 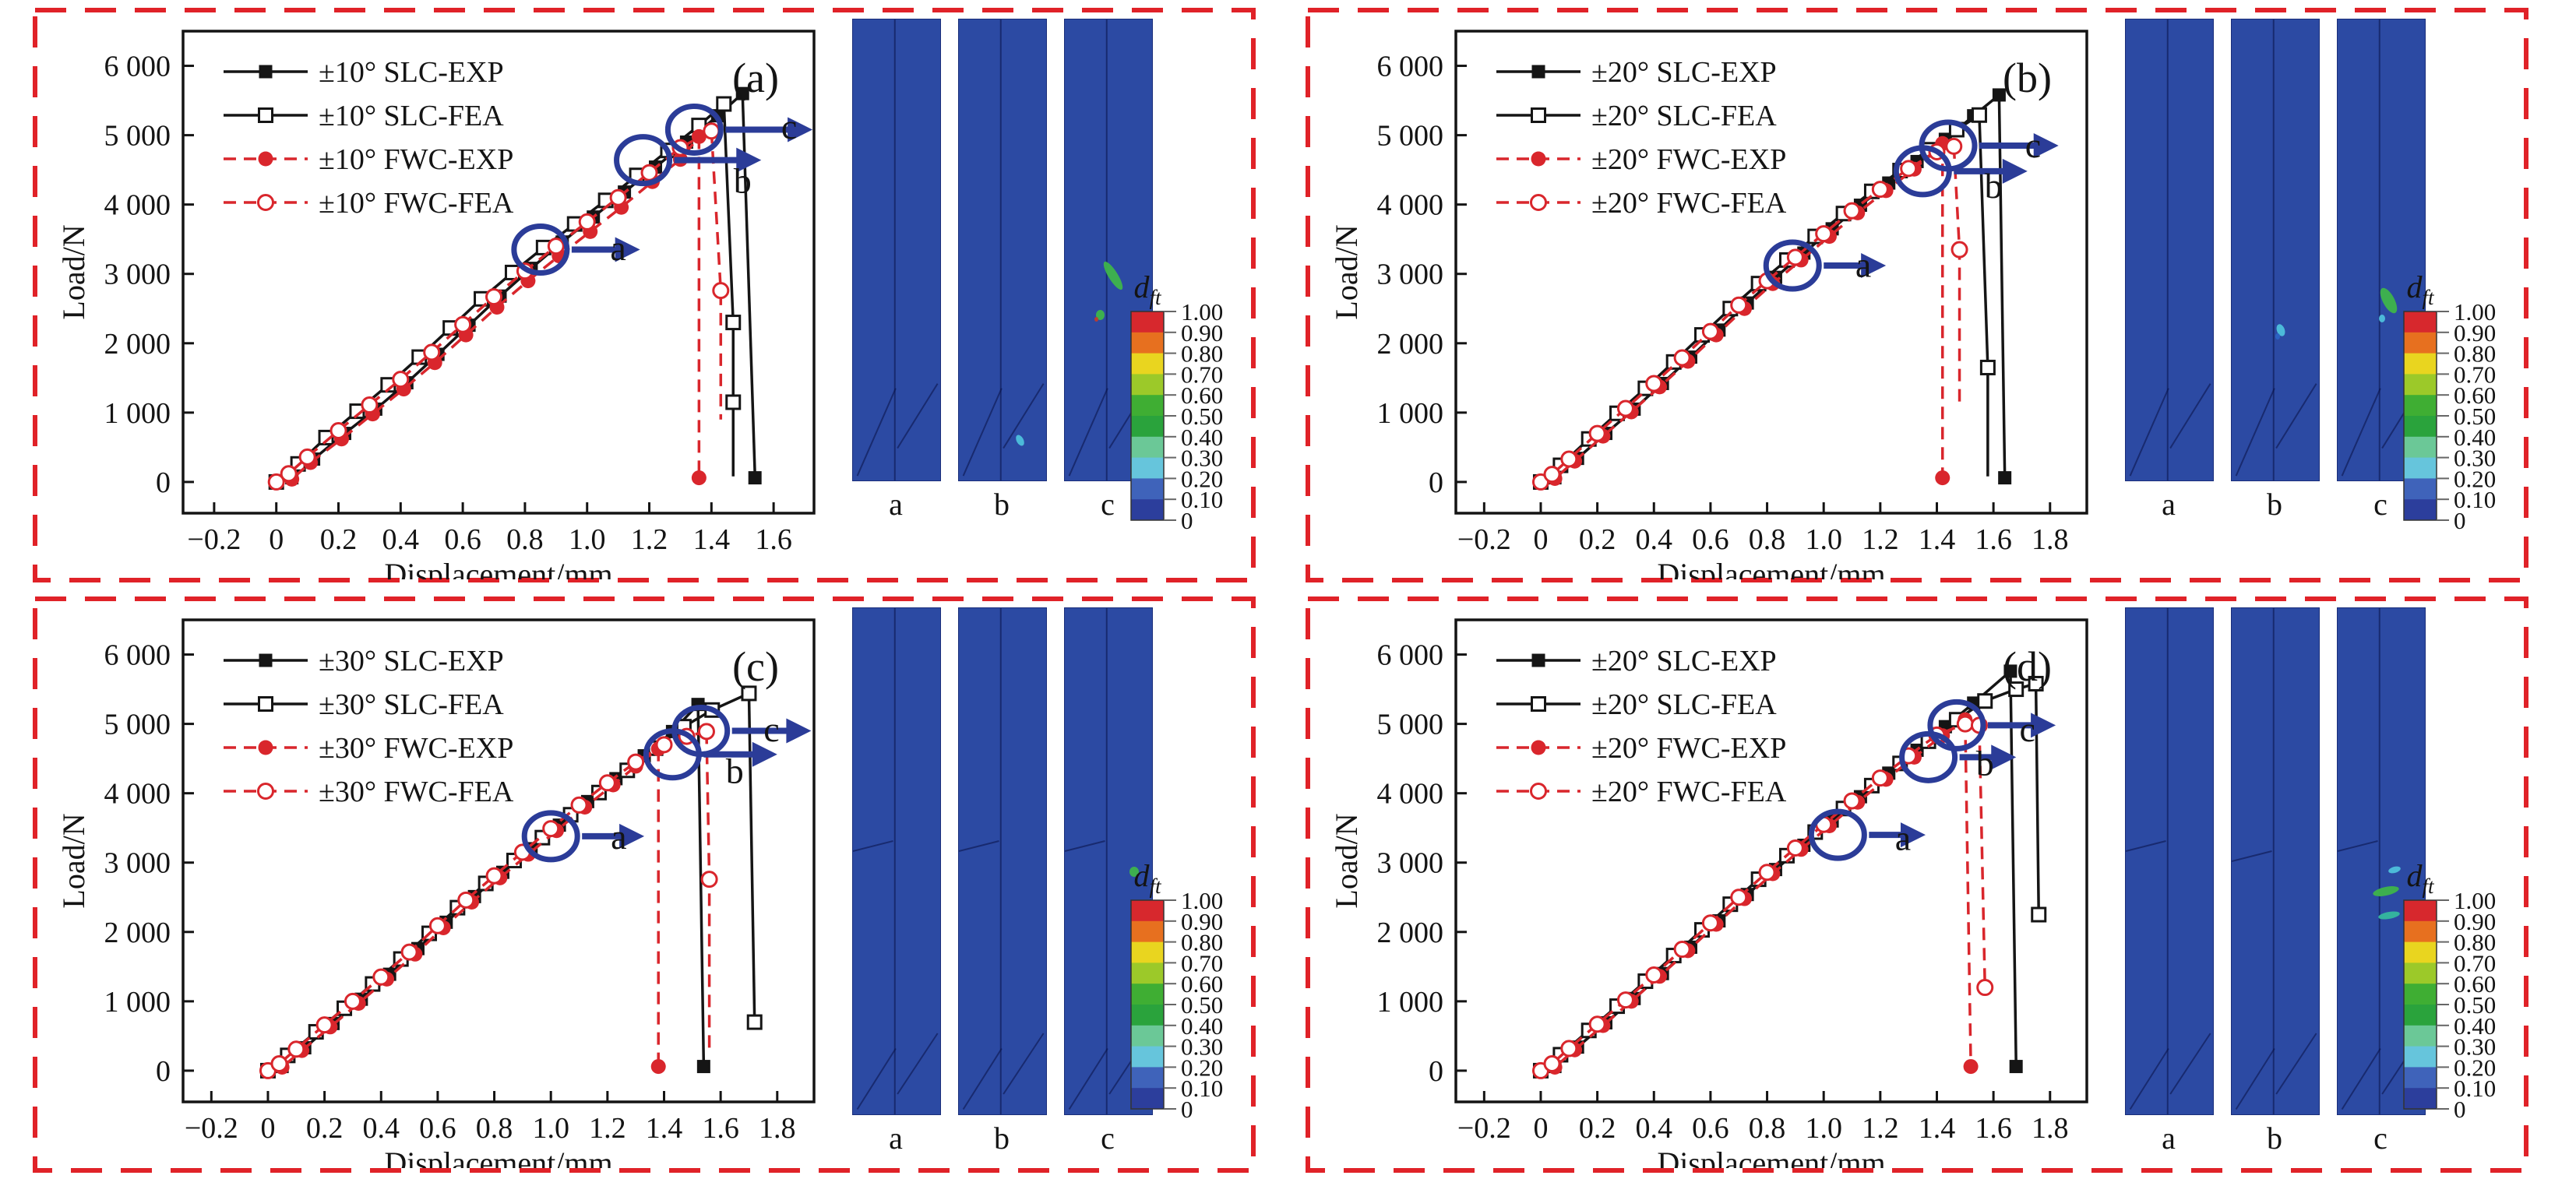 I want to click on colorbar-tick-label: 0.30, so click(x=2475, y=459).